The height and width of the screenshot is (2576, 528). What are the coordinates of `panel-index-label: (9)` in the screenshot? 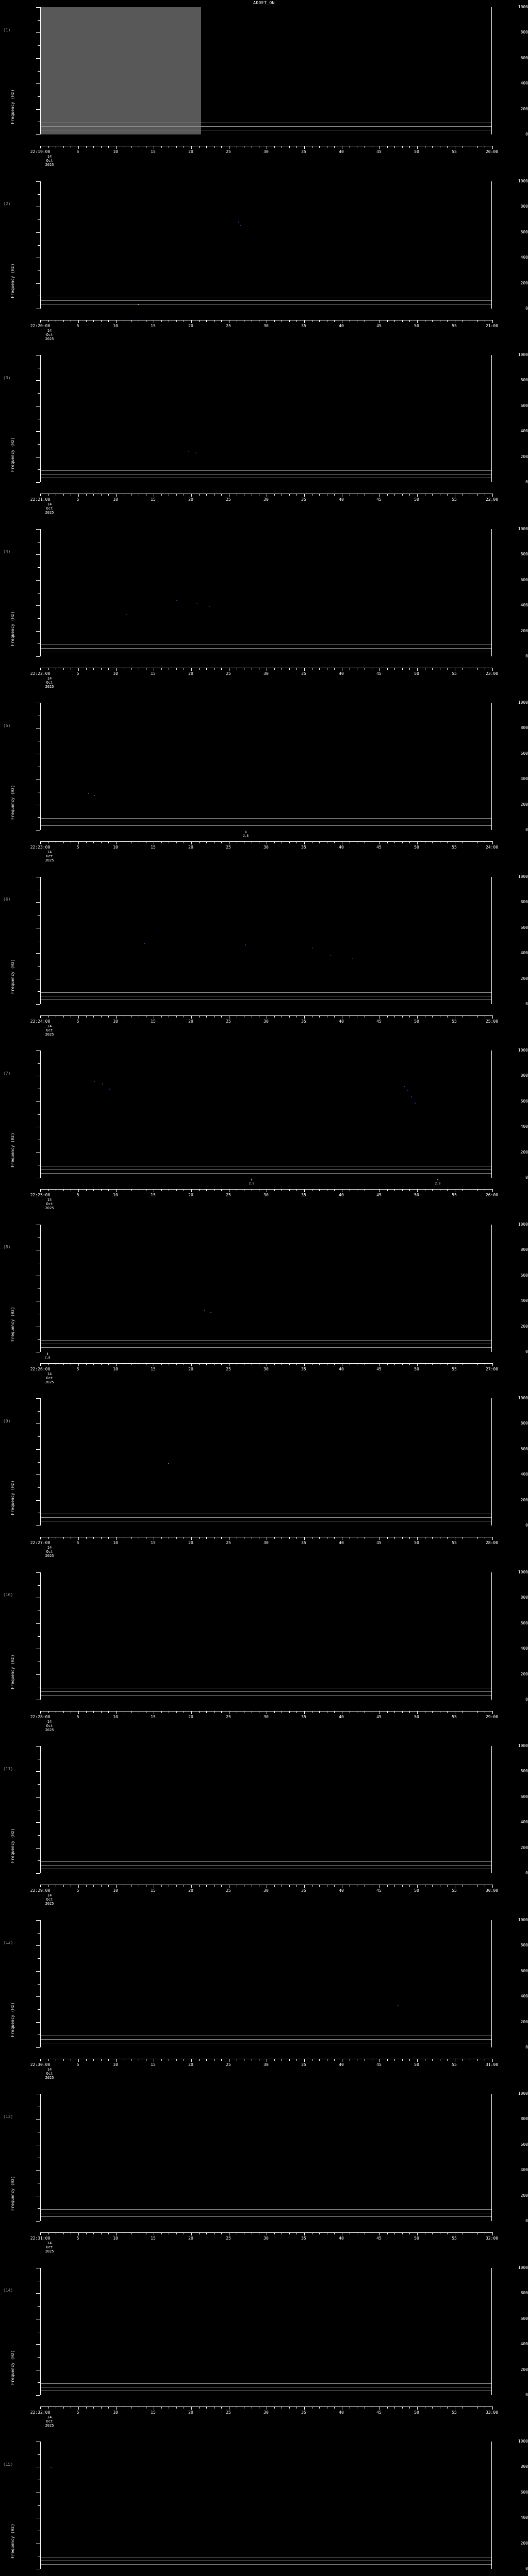 It's located at (7, 1420).